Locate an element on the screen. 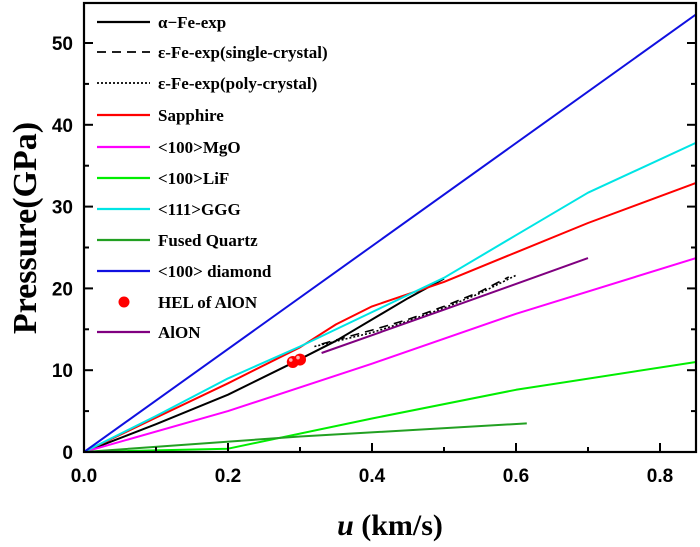 Image resolution: width=700 pixels, height=547 pixels. x-axis-title-symbol: u is located at coordinates (345, 525).